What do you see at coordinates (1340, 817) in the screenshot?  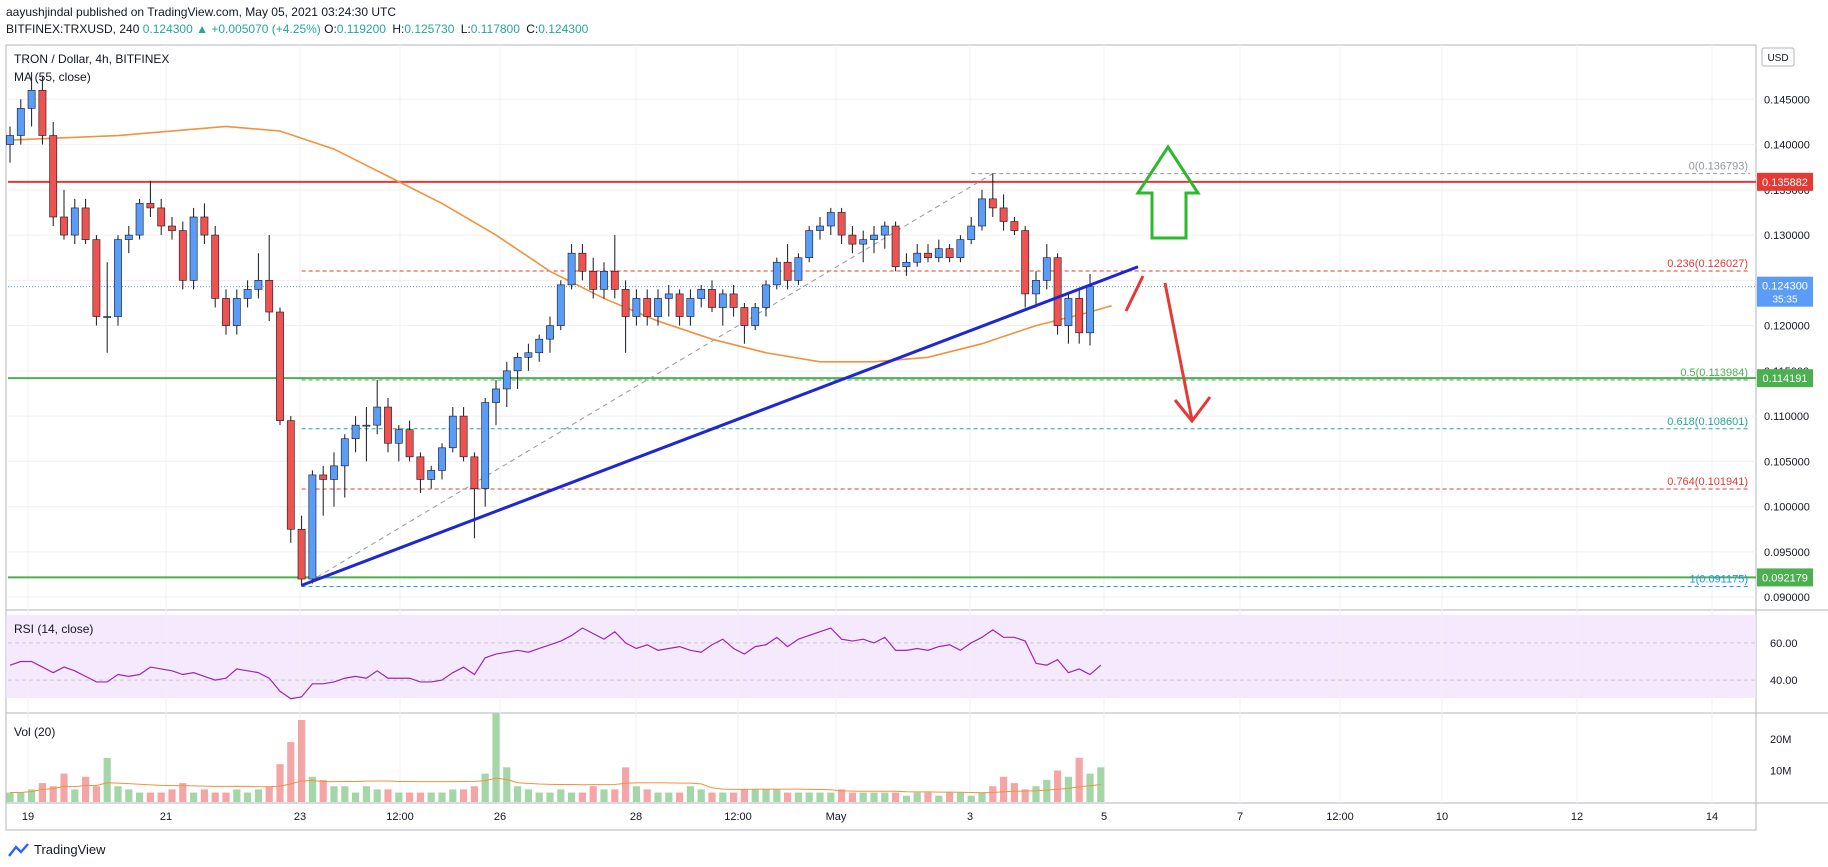 I see `x-tick-label: 12:00` at bounding box center [1340, 817].